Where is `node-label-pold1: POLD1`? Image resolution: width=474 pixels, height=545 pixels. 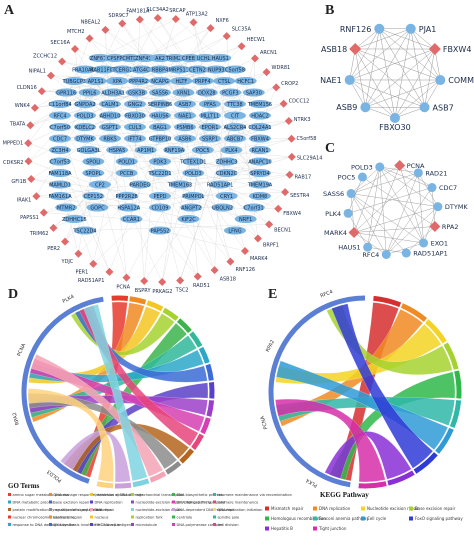 node-label-pold1: POLD1 is located at coordinates (126, 162).